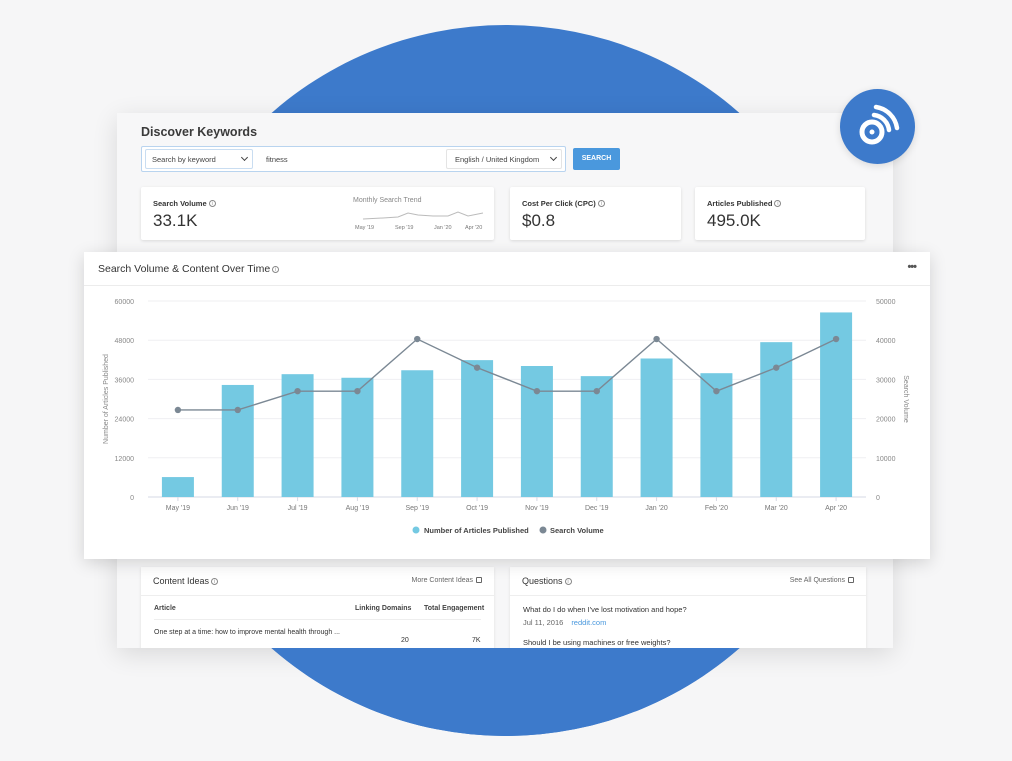 The image size is (1012, 761). I want to click on svg-text: 36000, so click(125, 380).